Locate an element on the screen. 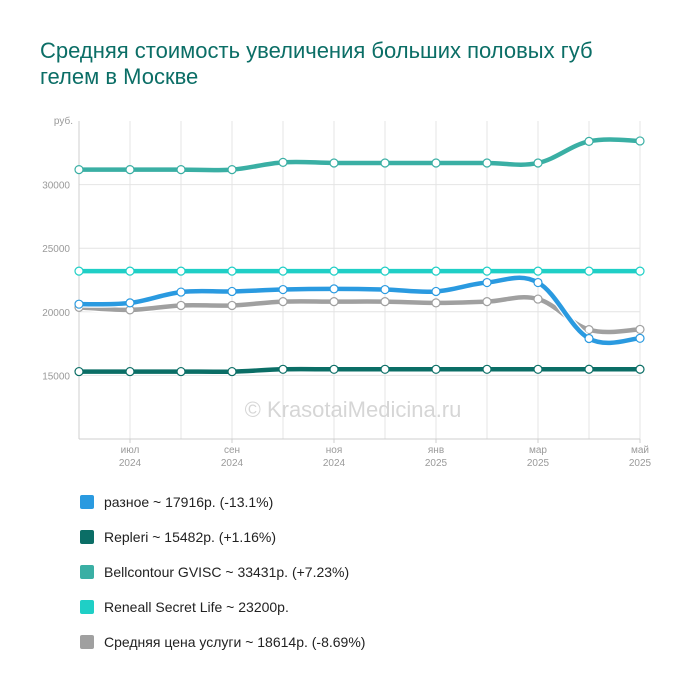 This screenshot has height=685, width=700. legend-item: Reneall Secret Life ~ 23200р. is located at coordinates (222, 606).